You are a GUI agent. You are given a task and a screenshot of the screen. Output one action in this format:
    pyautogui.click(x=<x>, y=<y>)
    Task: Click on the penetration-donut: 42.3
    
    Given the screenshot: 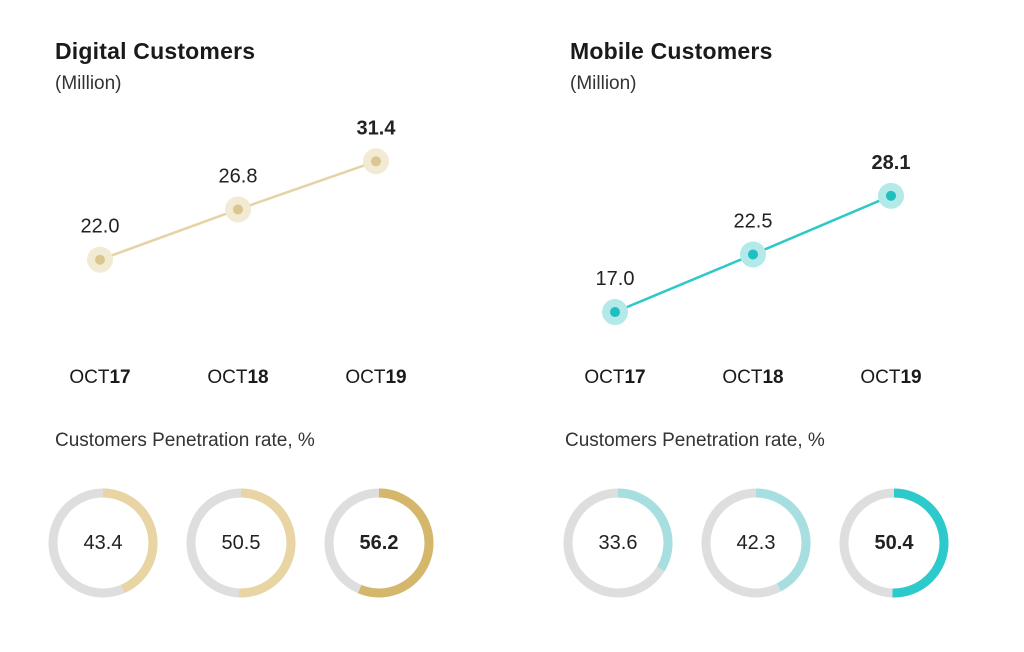 What is the action you would take?
    pyautogui.click(x=756, y=543)
    